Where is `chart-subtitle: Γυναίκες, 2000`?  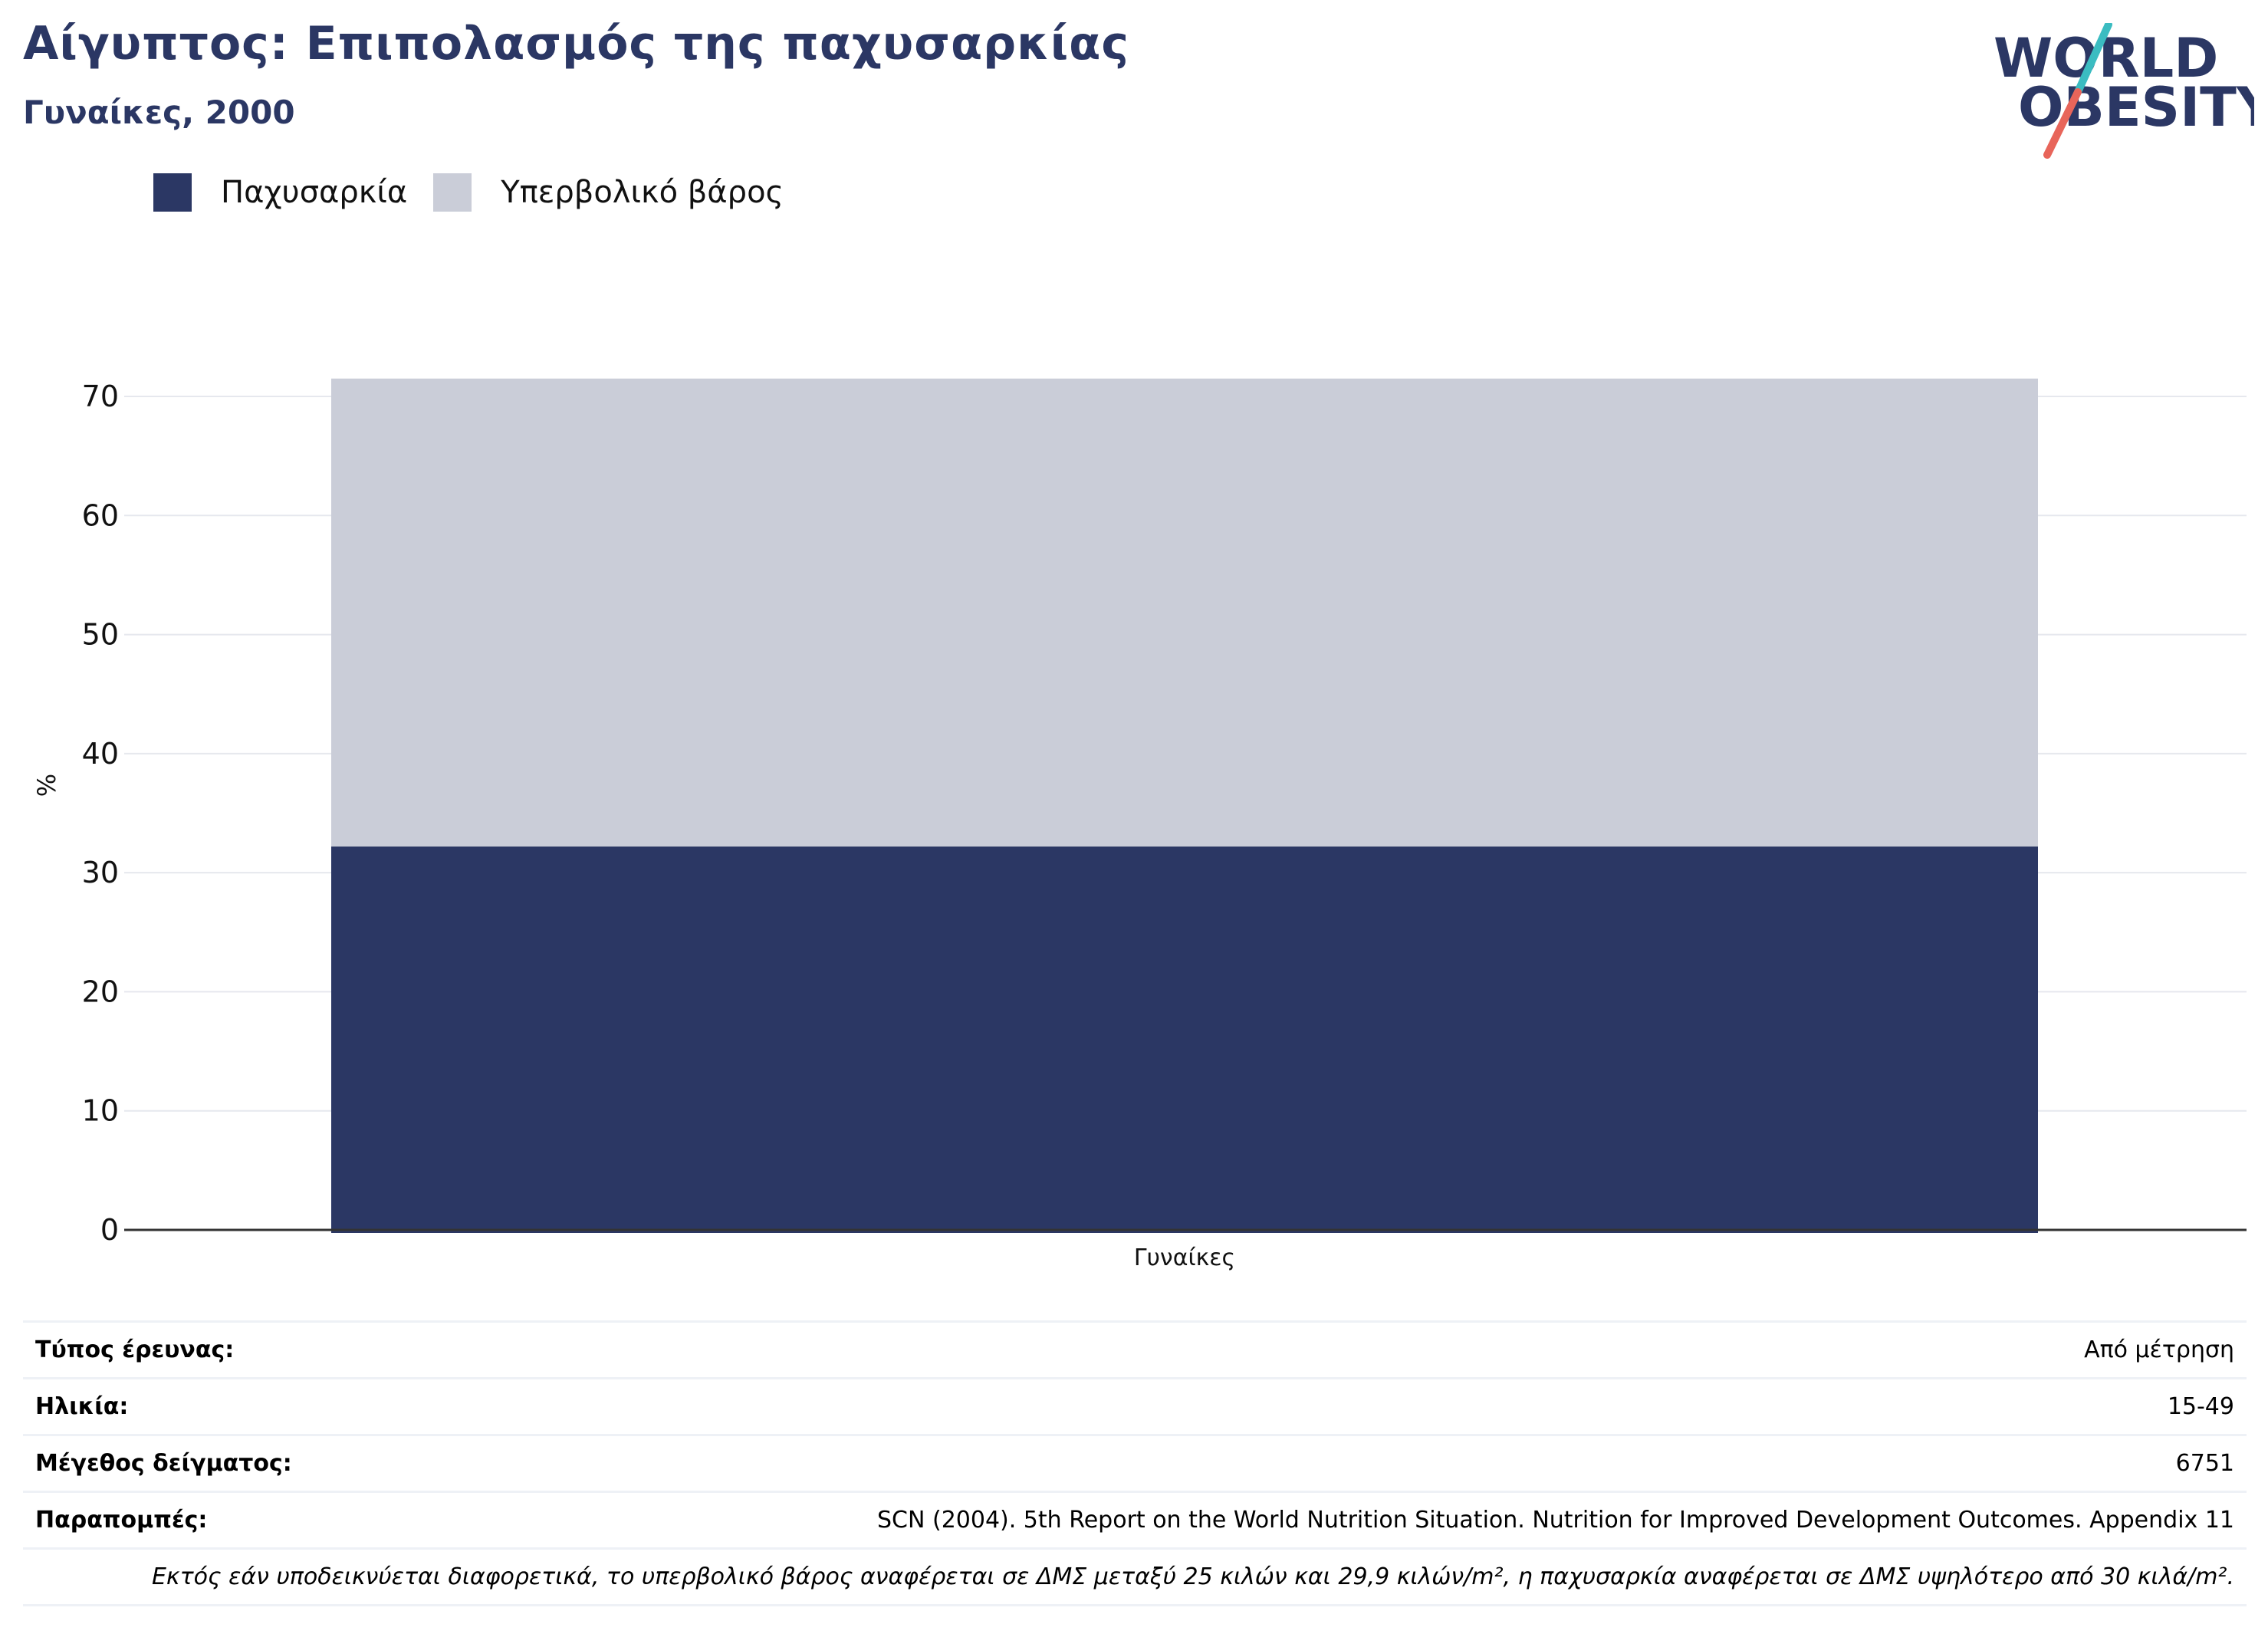 chart-subtitle: Γυναίκες, 2000 is located at coordinates (159, 113).